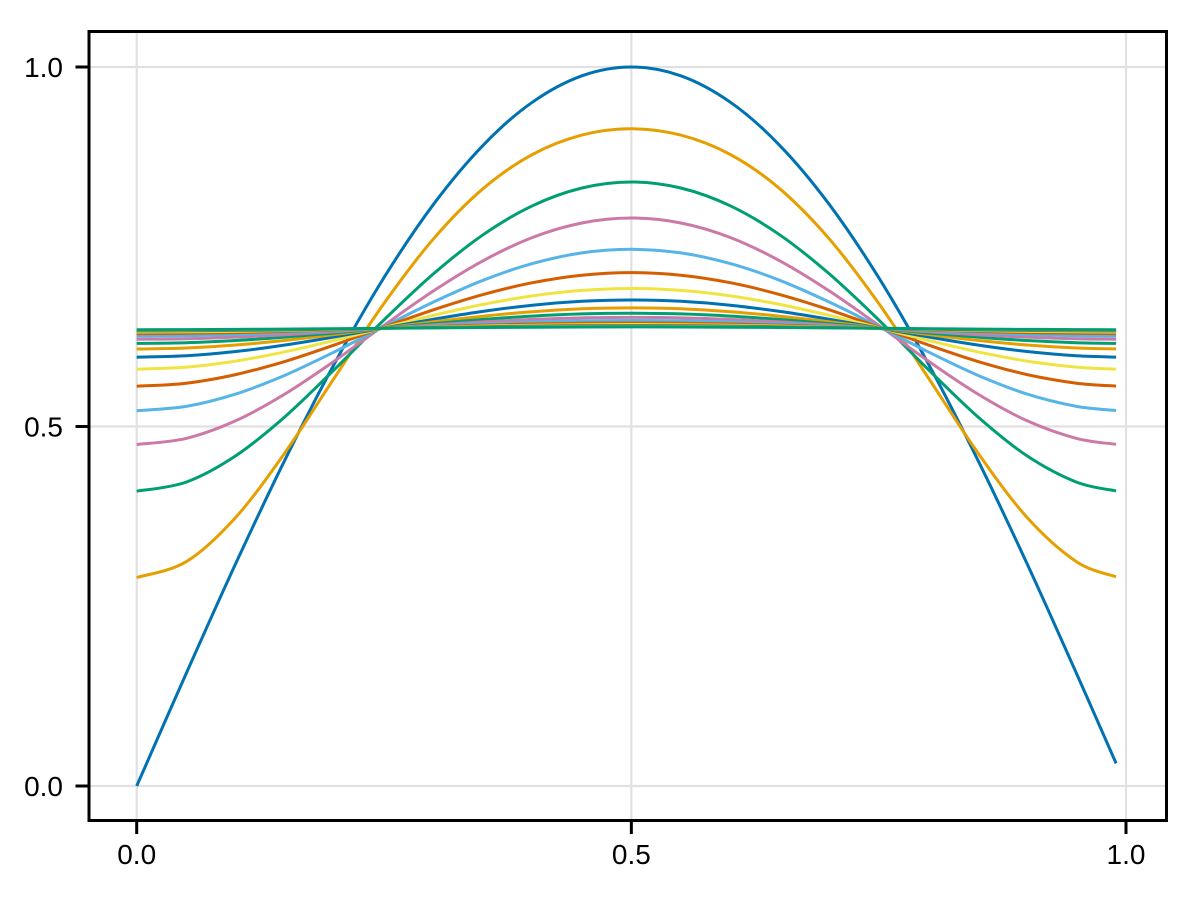  Describe the element at coordinates (631, 854) in the screenshot. I see `x-tick-label: 0.5` at that location.